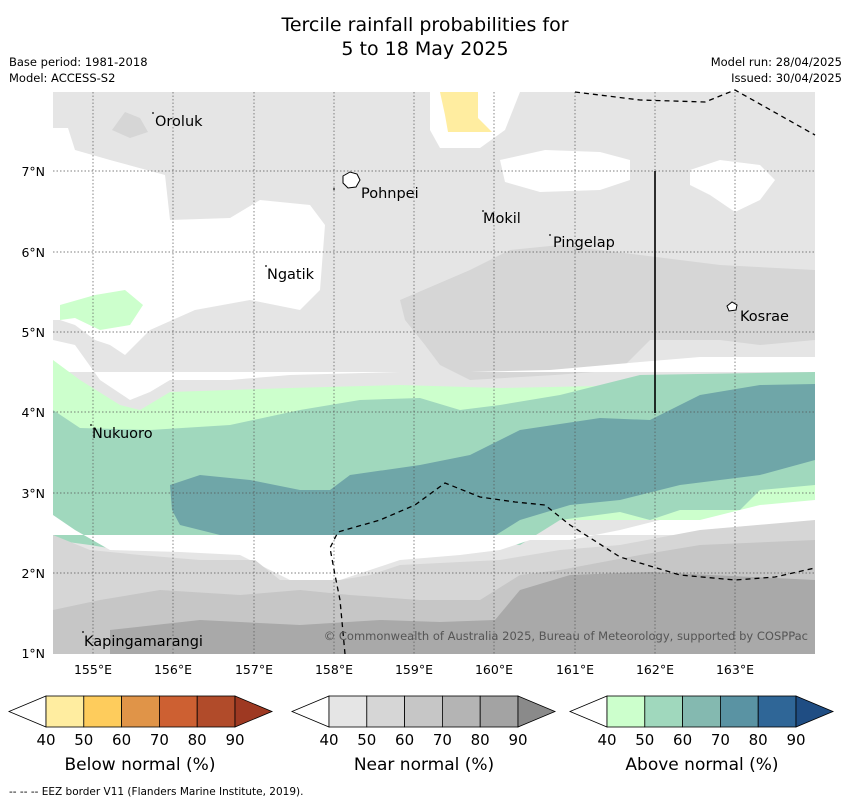  I want to click on lon-tick: 158°E, so click(334, 669).